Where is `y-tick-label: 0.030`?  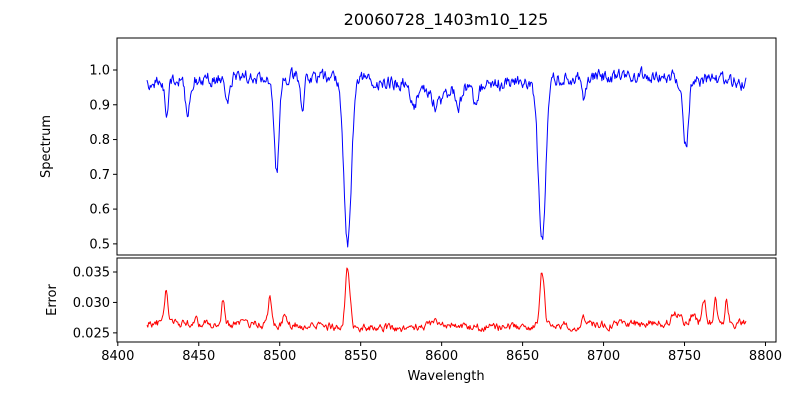 y-tick-label: 0.030 is located at coordinates (91, 303).